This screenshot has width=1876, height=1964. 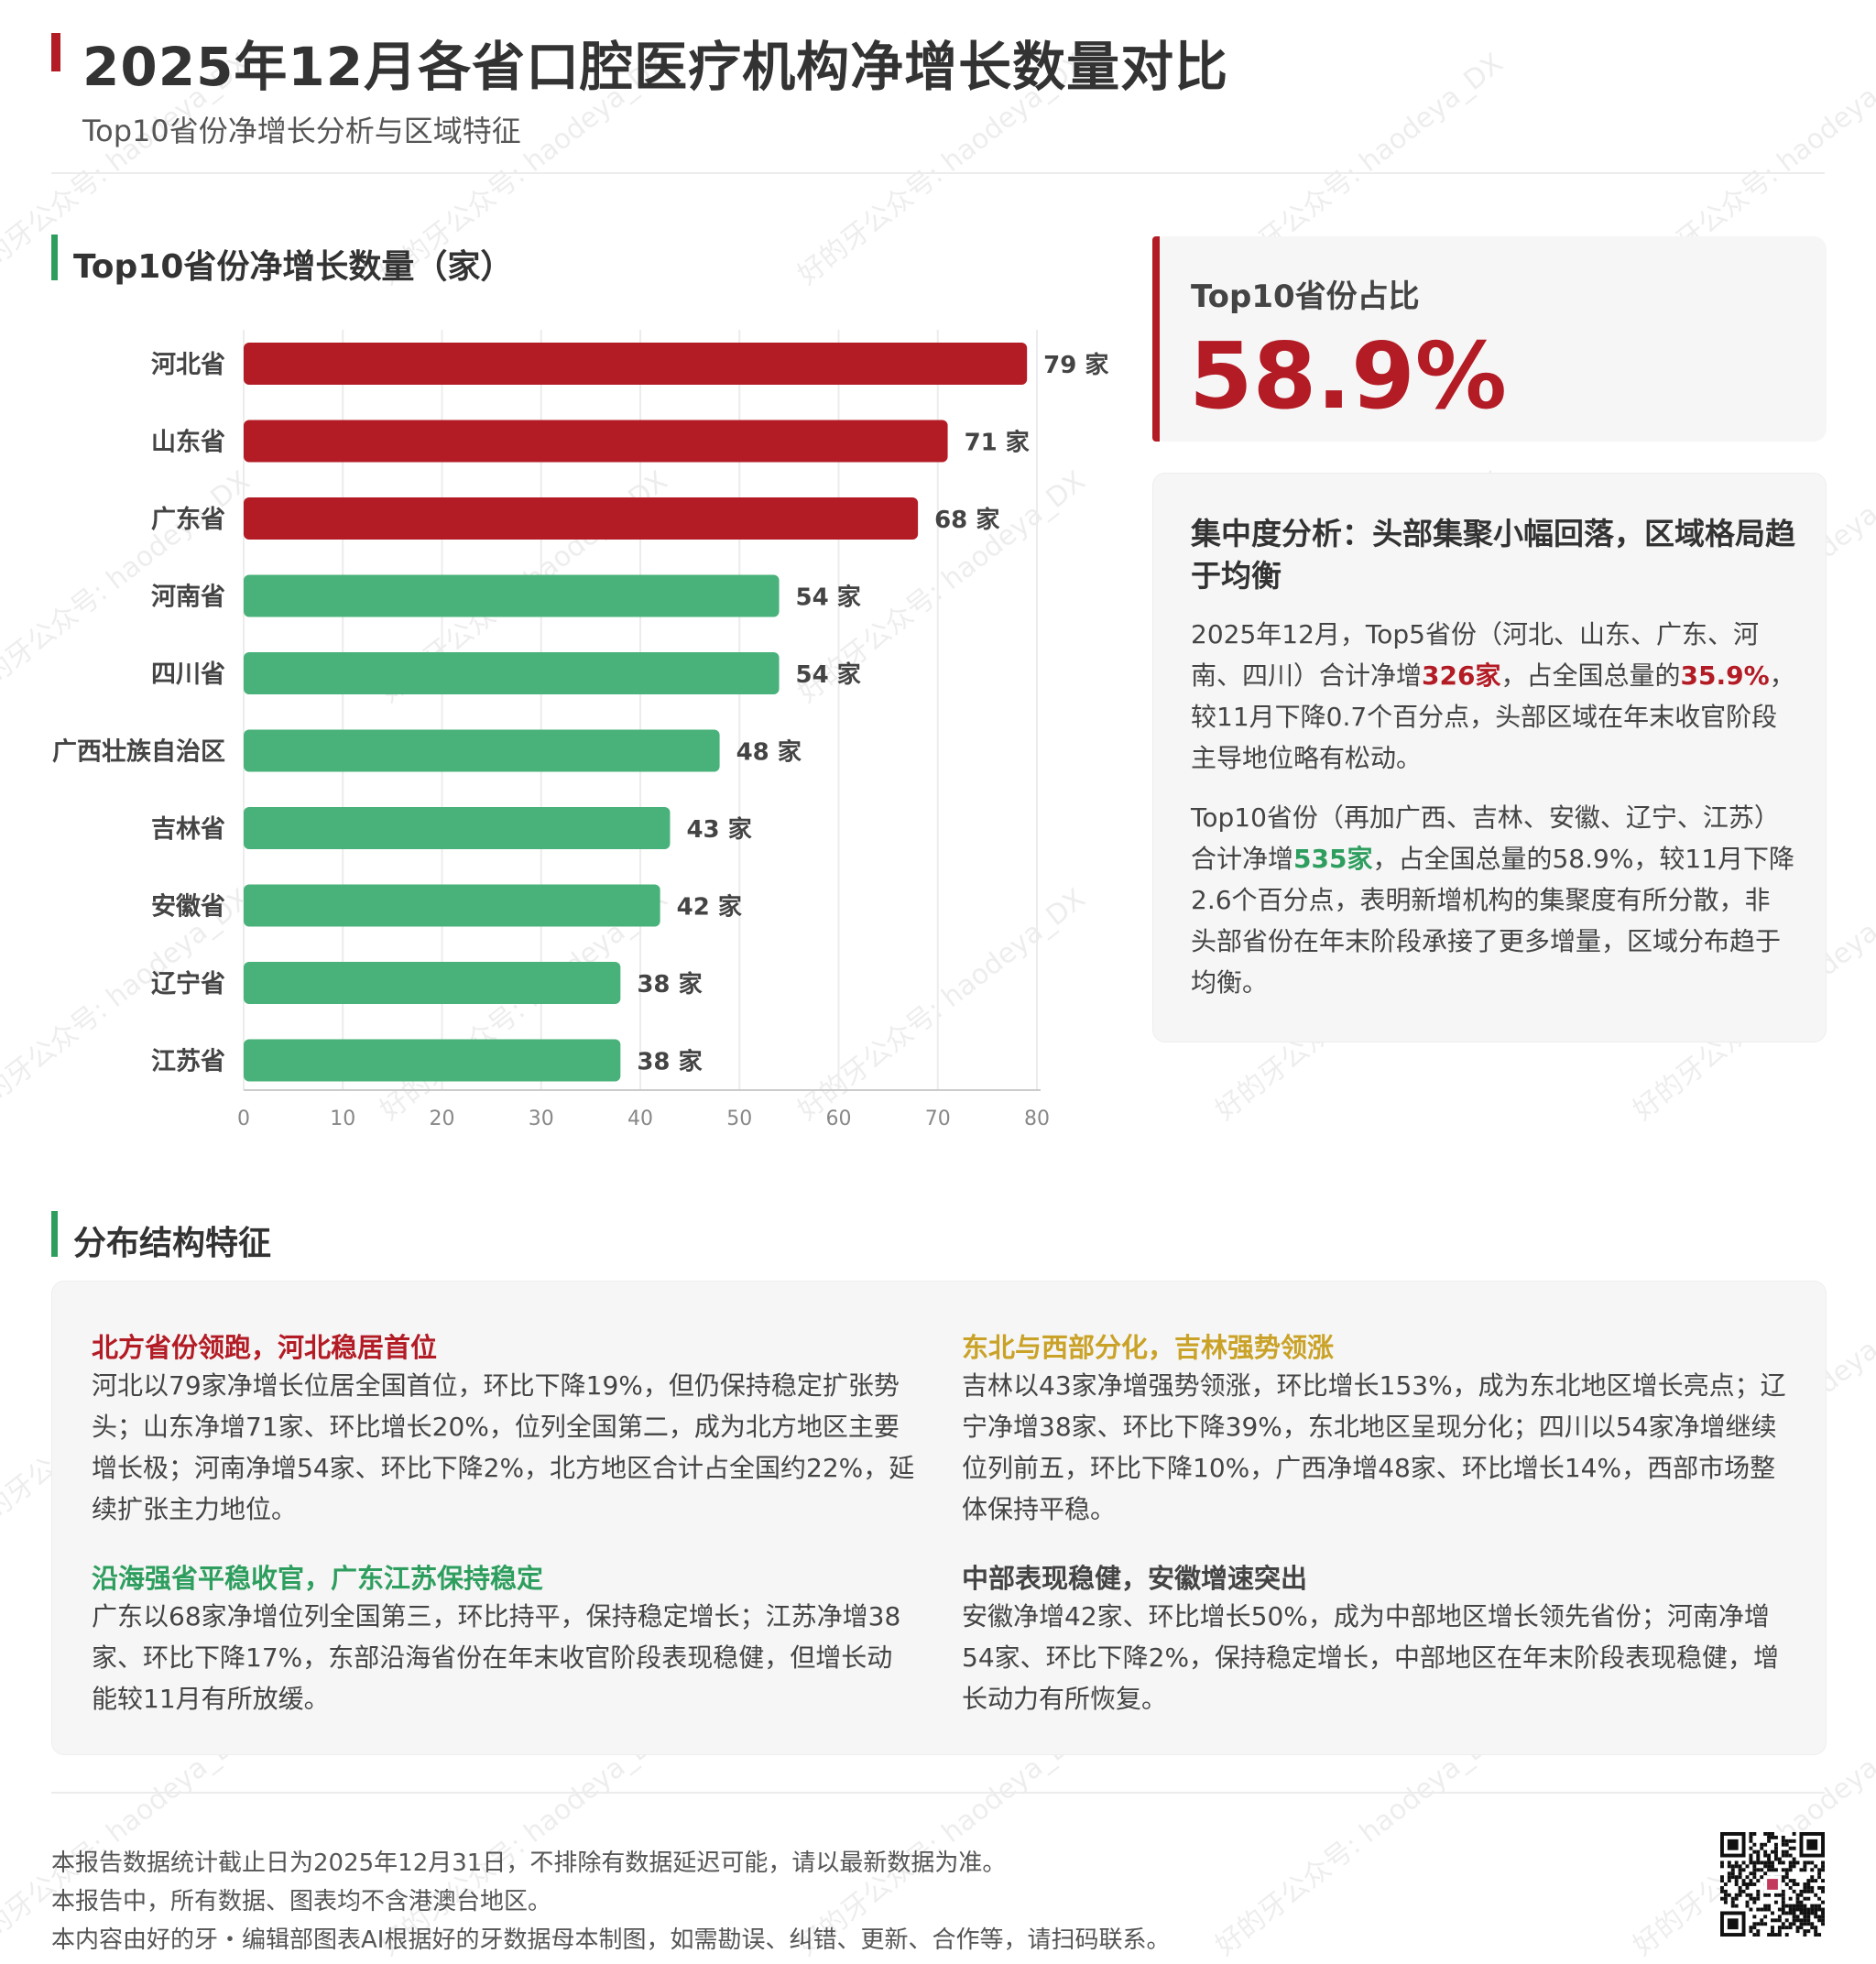 I want to click on data-label: 38 家, so click(x=669, y=1062).